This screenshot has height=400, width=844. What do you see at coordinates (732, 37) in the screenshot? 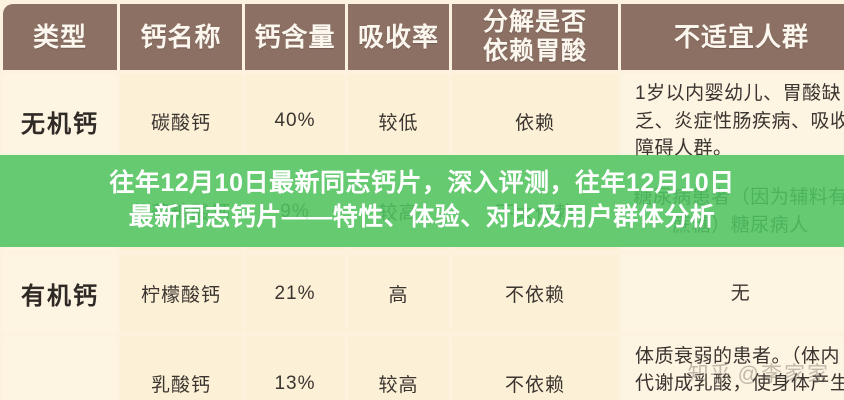
I see `column-header-unsuitable-groups: 不适宜人群` at bounding box center [732, 37].